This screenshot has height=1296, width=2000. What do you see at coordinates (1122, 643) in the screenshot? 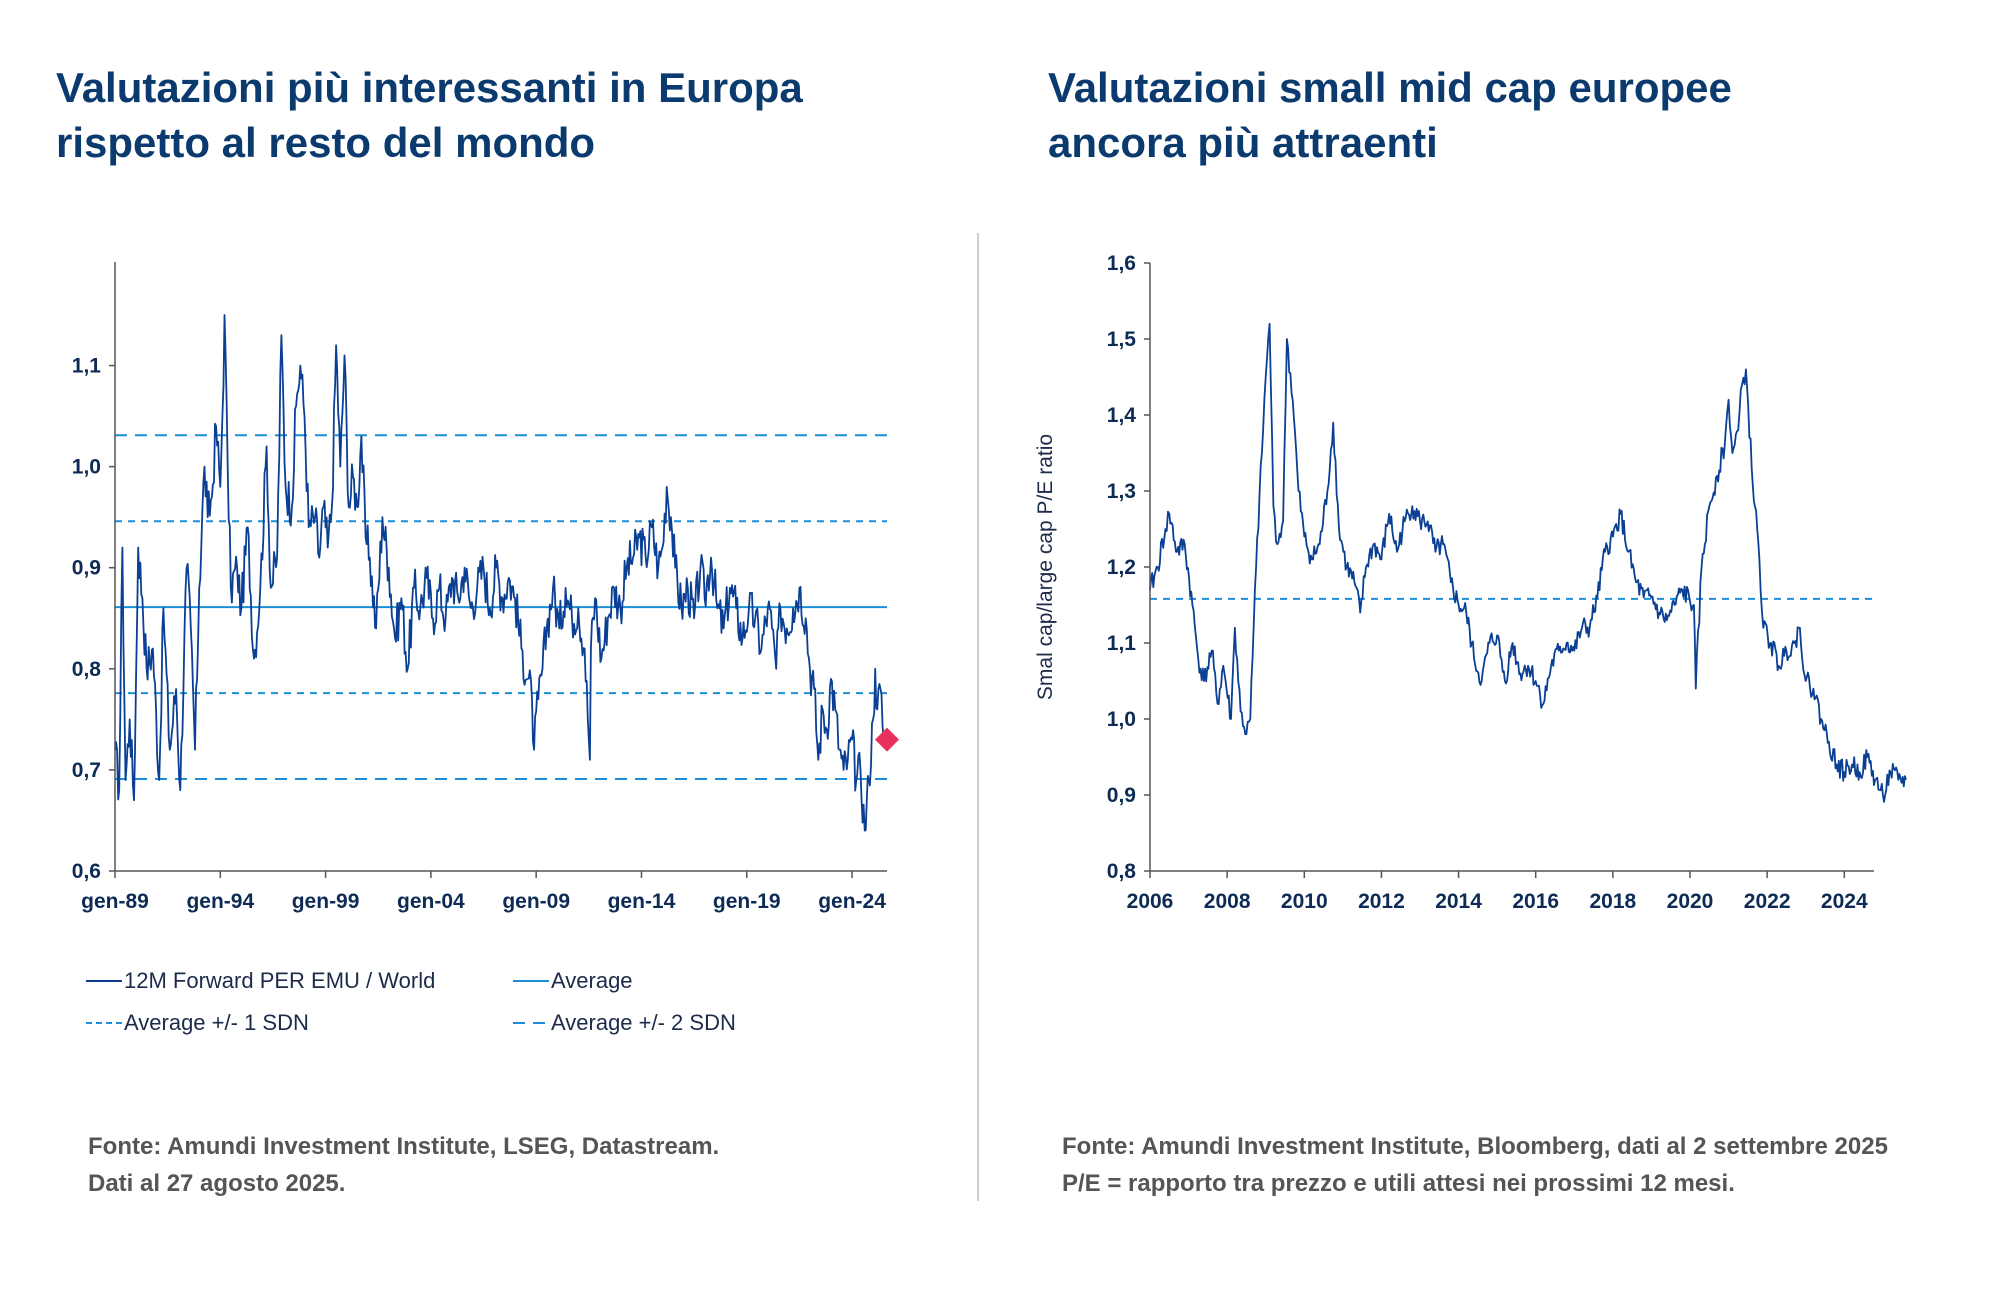
I see `right-y-tick-label-3: 1,1` at bounding box center [1122, 643].